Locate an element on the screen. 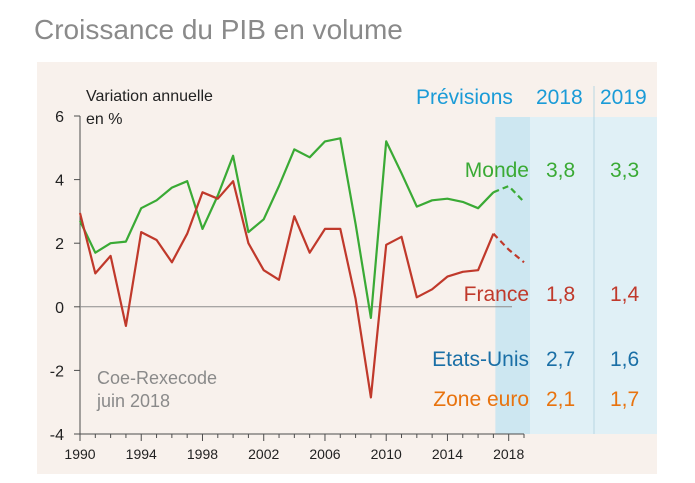  forecast-header: Prévisions is located at coordinates (464, 97).